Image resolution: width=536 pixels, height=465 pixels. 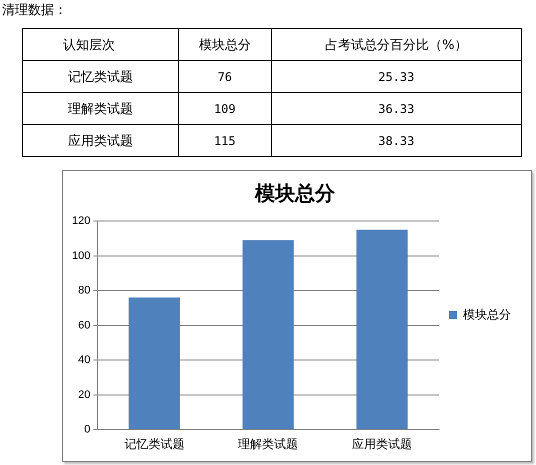 What do you see at coordinates (225, 108) in the screenshot?
I see `data-label: 109` at bounding box center [225, 108].